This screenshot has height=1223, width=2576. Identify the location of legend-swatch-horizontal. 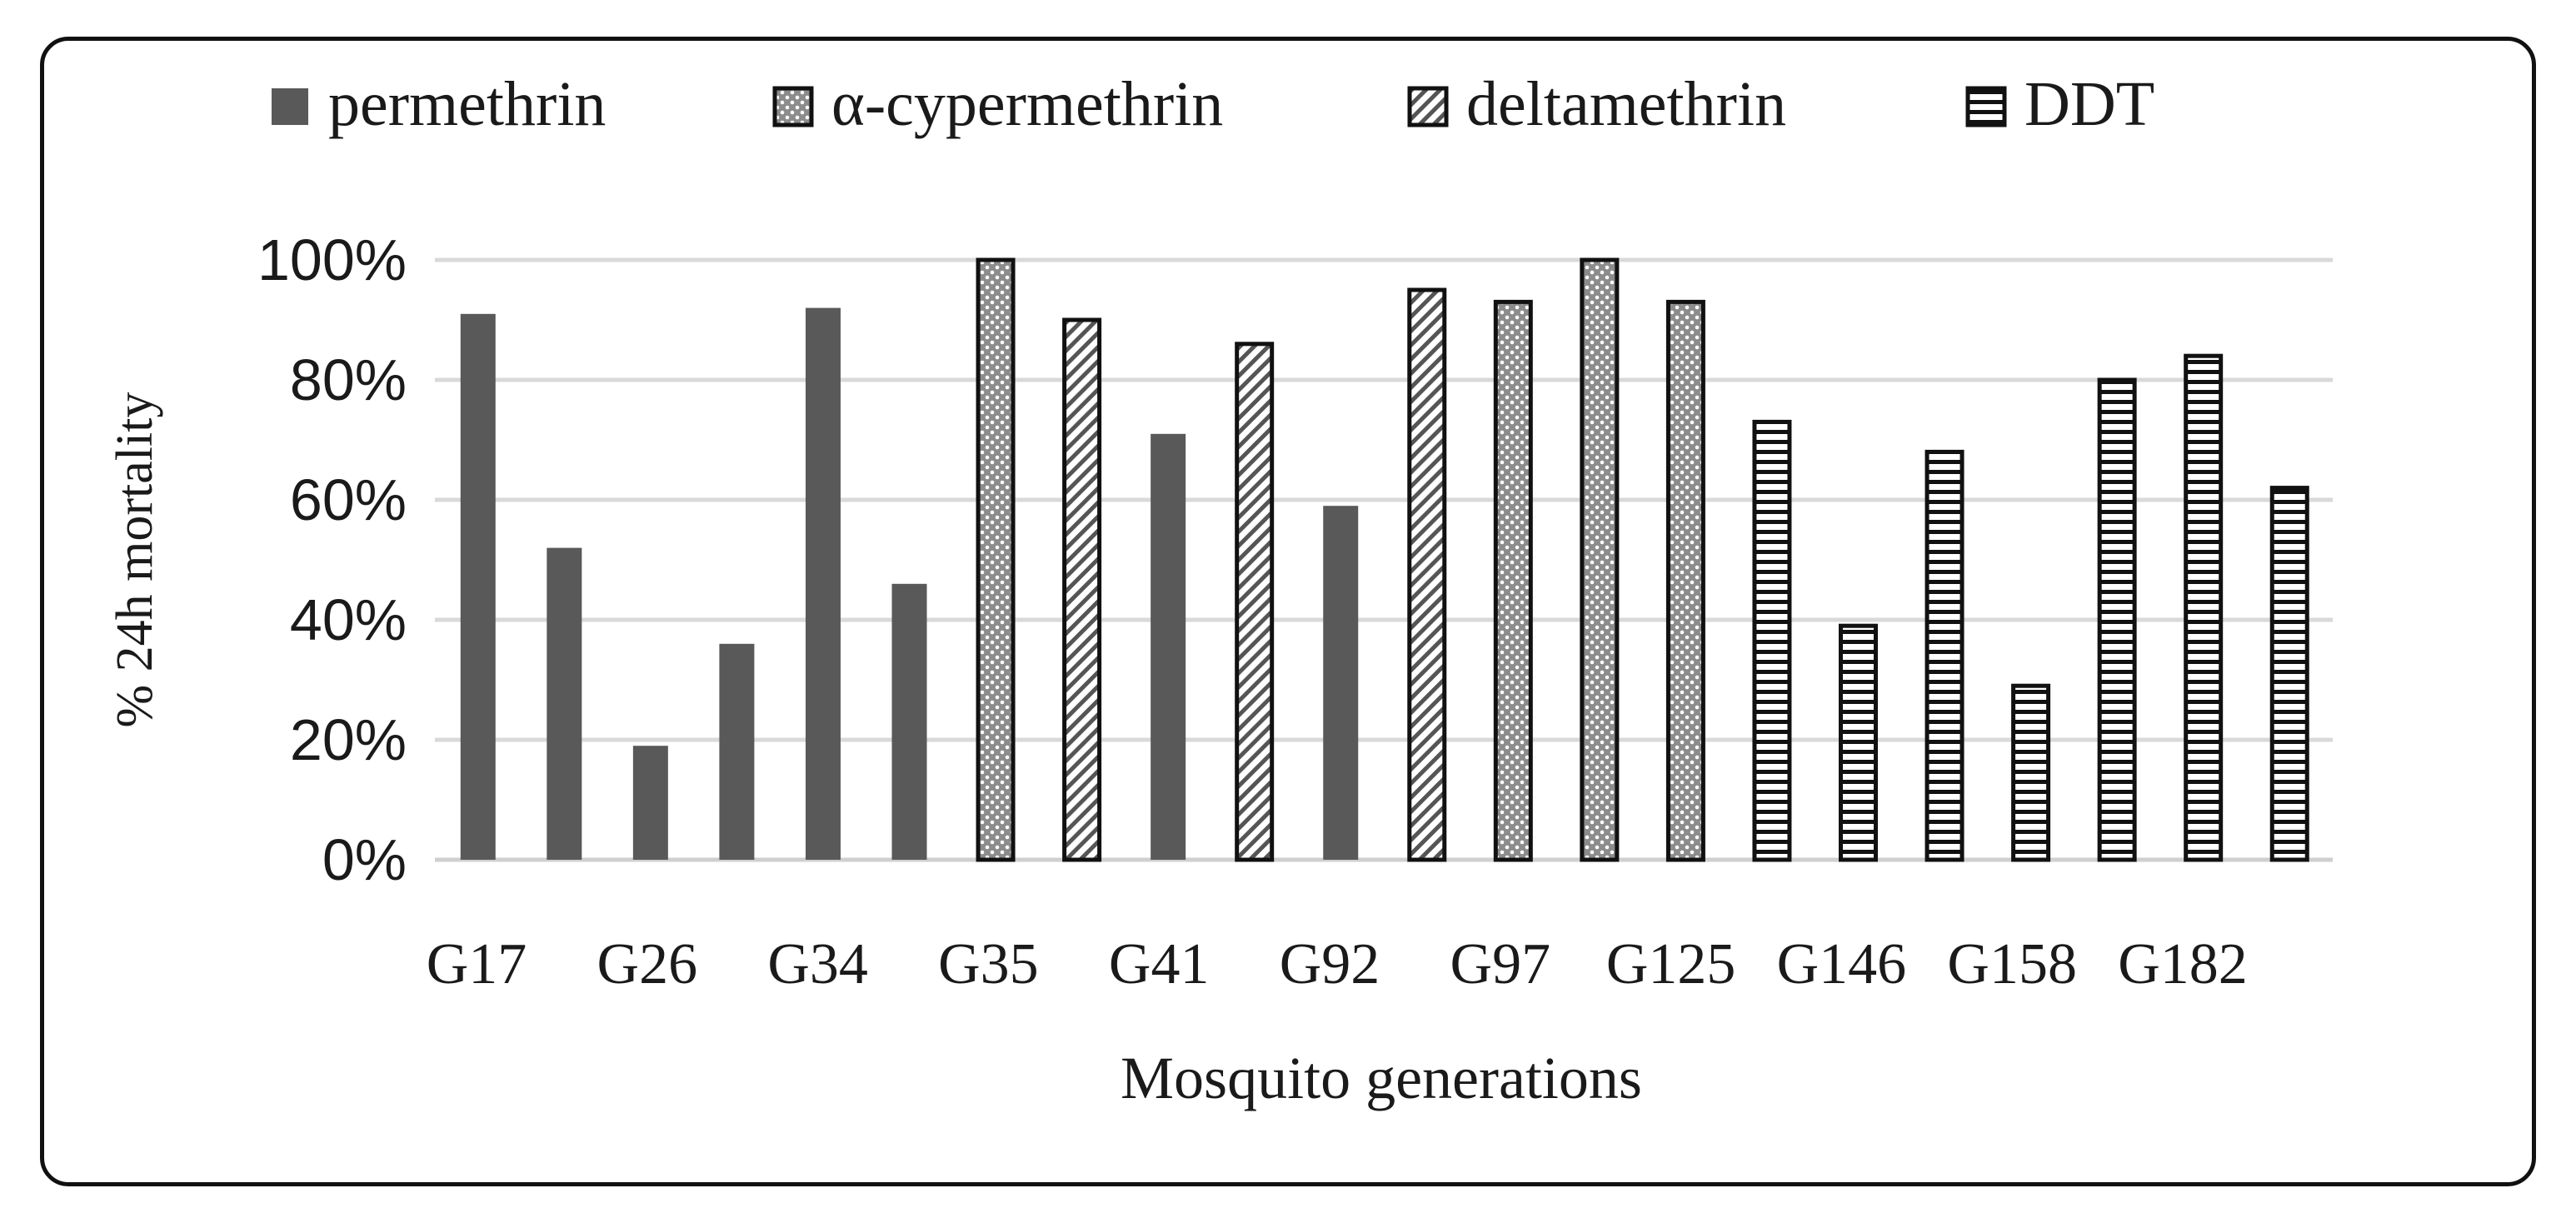
(1986, 106).